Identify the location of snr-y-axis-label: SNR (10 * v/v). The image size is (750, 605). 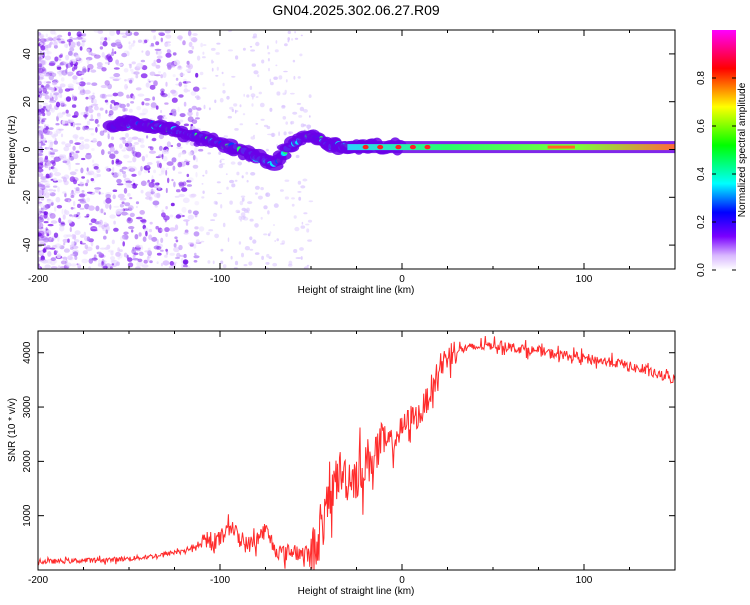
(12, 430).